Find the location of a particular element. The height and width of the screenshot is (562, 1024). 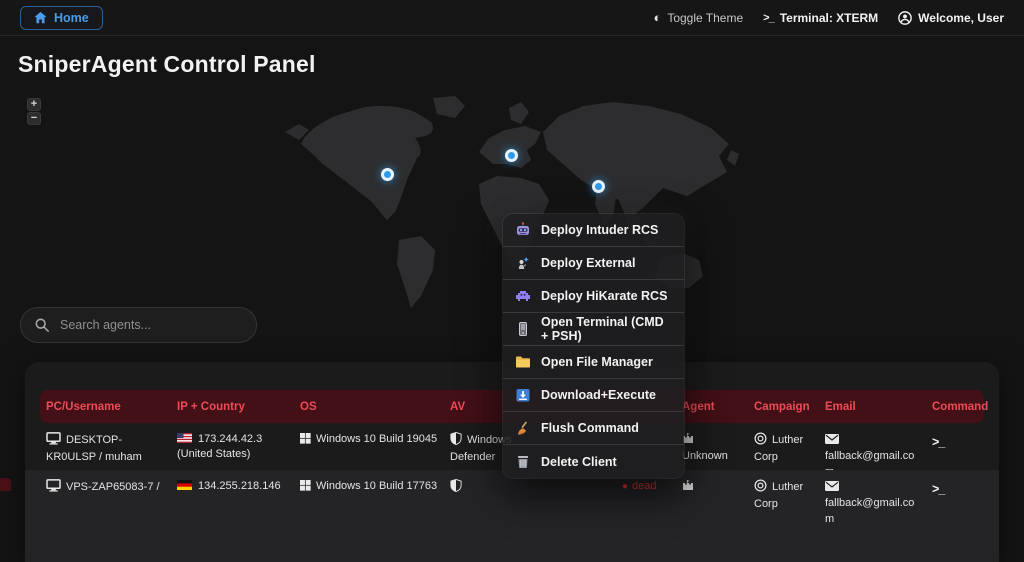

campaign-text: Luther Corp is located at coordinates (779, 449).